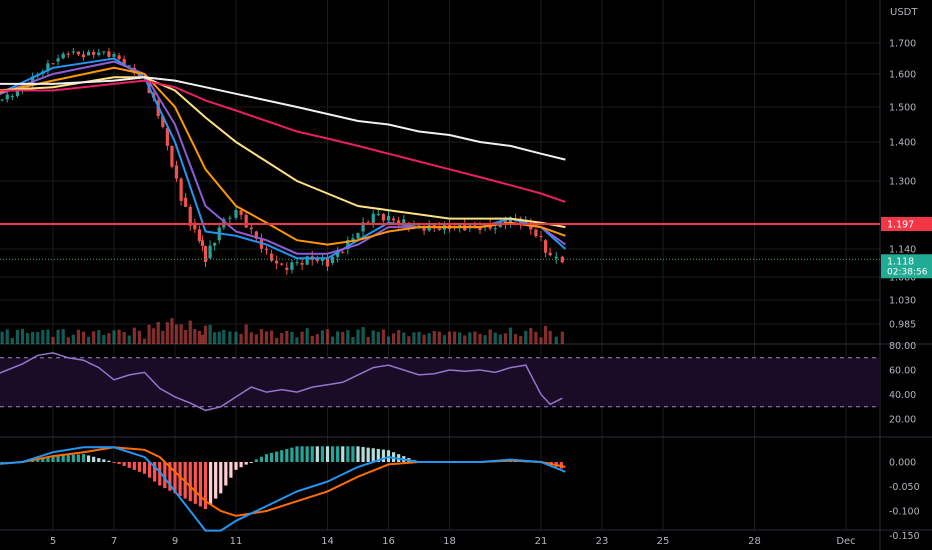  I want to click on price-axis-label: 1.400, so click(902, 143).